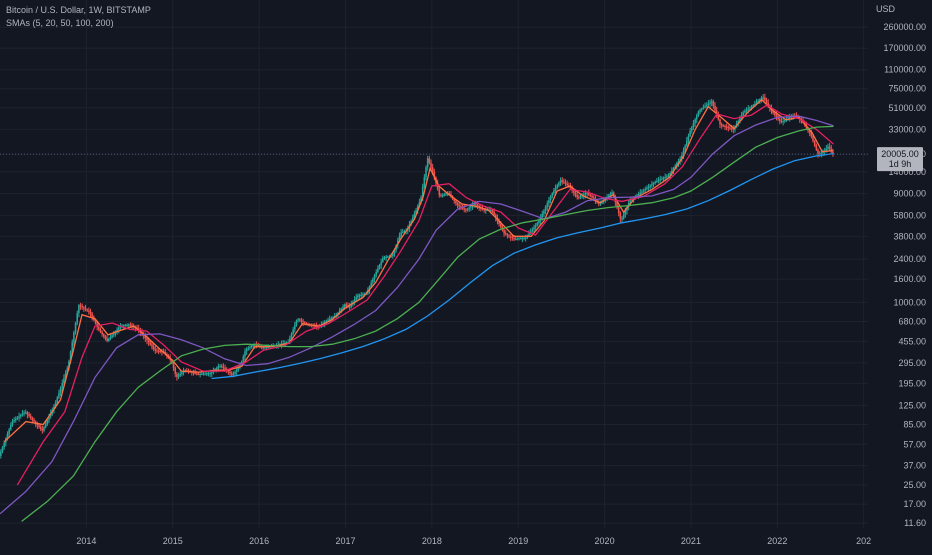 This screenshot has height=555, width=932. I want to click on year-tick-label: 2015, so click(173, 541).